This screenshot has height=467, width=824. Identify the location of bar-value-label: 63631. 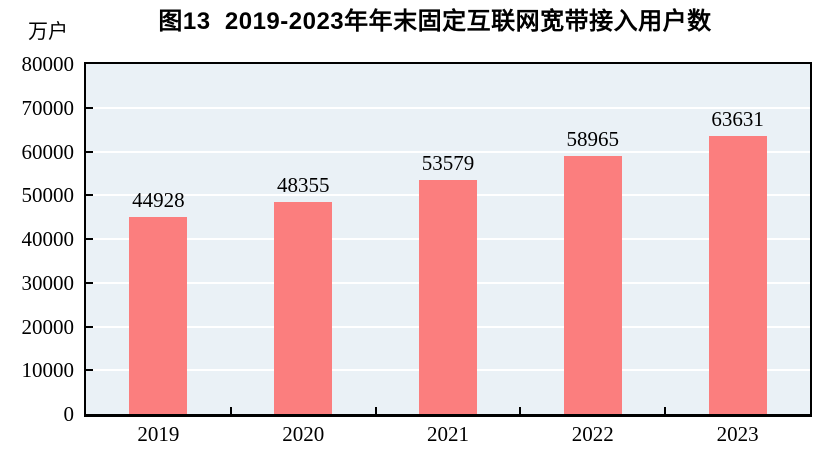
(737, 118).